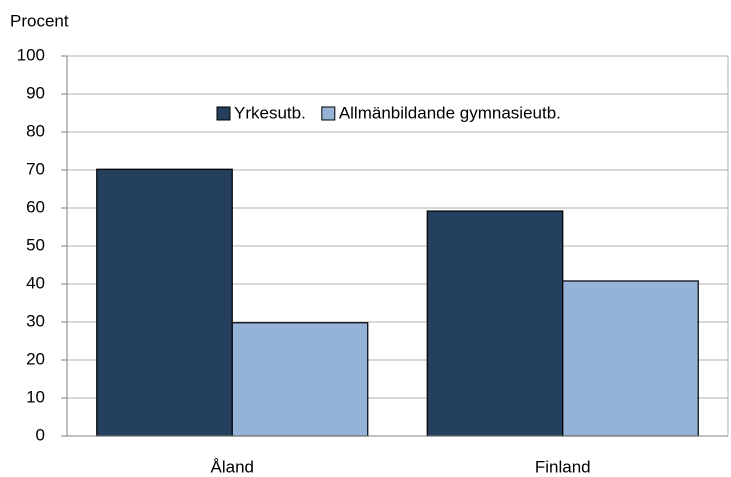 This screenshot has width=731, height=477. I want to click on y-tick-label: 100, so click(31, 54).